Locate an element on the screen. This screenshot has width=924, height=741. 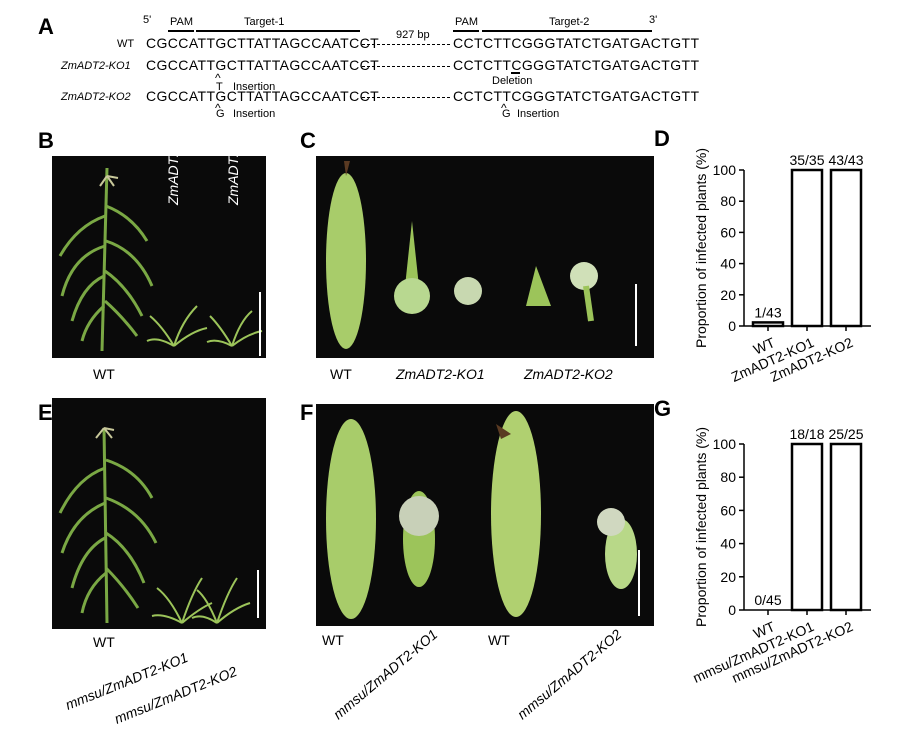
ko1-deletion-mark is located at coordinates (515, 73).